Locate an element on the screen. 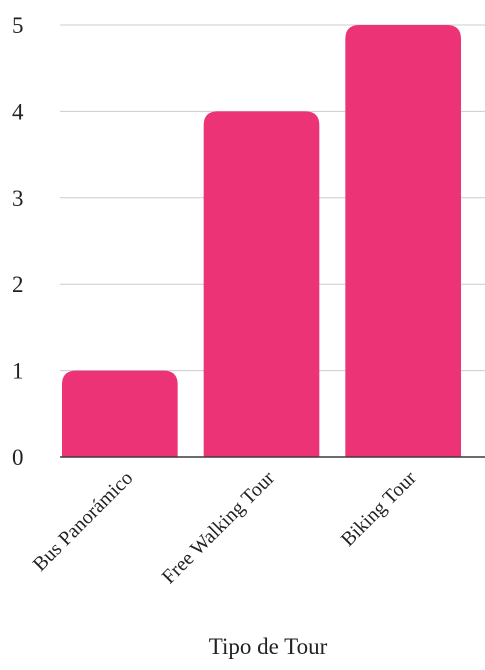 The height and width of the screenshot is (670, 485). y-tick-label: 5 is located at coordinates (18, 25).